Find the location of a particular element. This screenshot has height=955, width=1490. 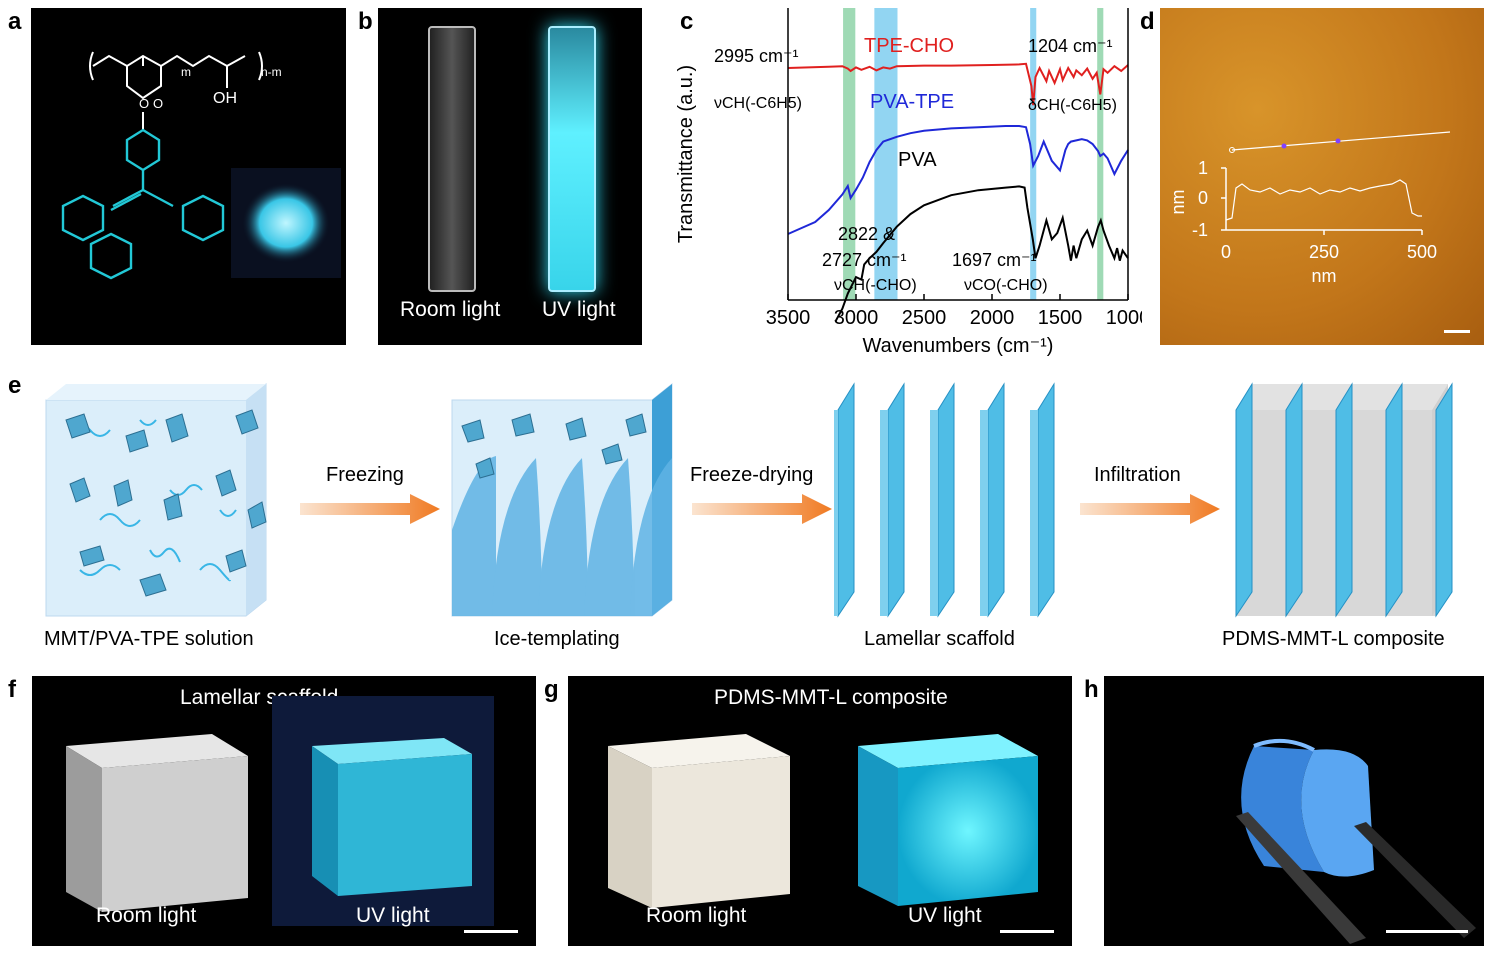

ftir-annotation-1: νCH(-C6H5) is located at coordinates (758, 103).